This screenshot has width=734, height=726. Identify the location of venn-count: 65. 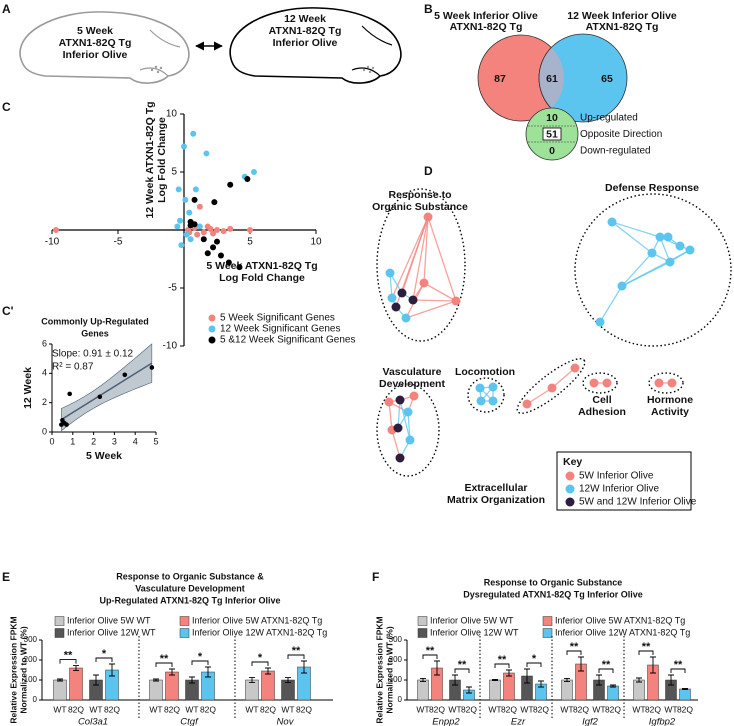
(607, 79).